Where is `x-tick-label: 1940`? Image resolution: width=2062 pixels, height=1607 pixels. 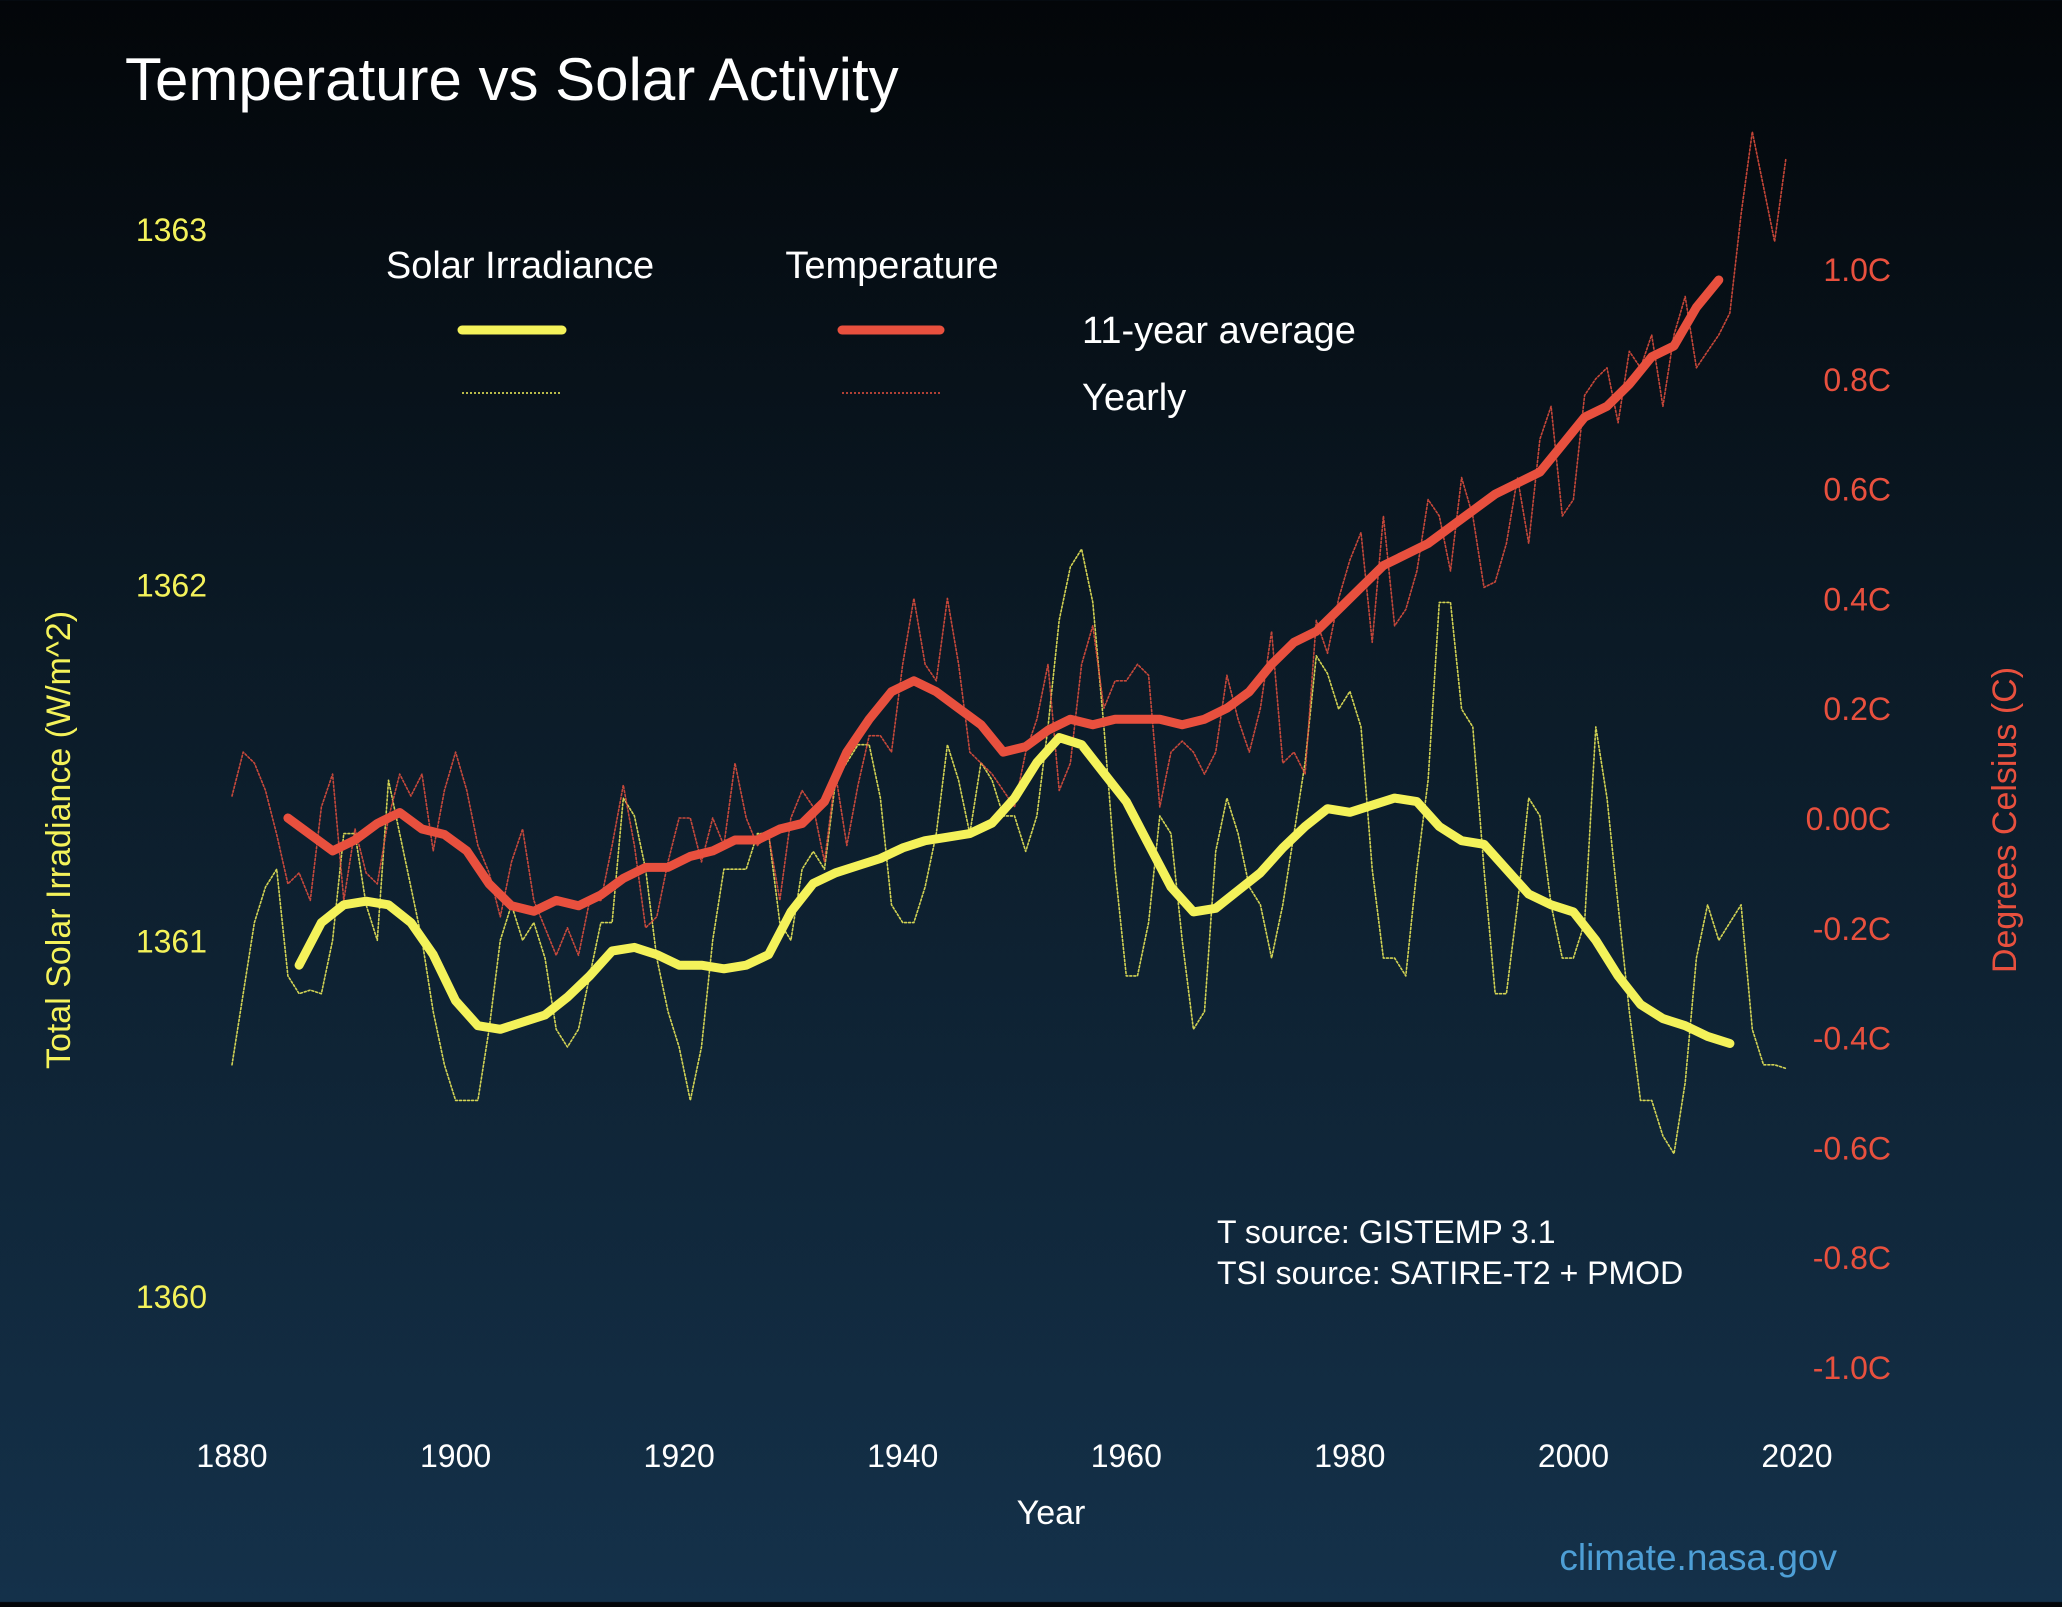
x-tick-label: 1940 is located at coordinates (902, 1456).